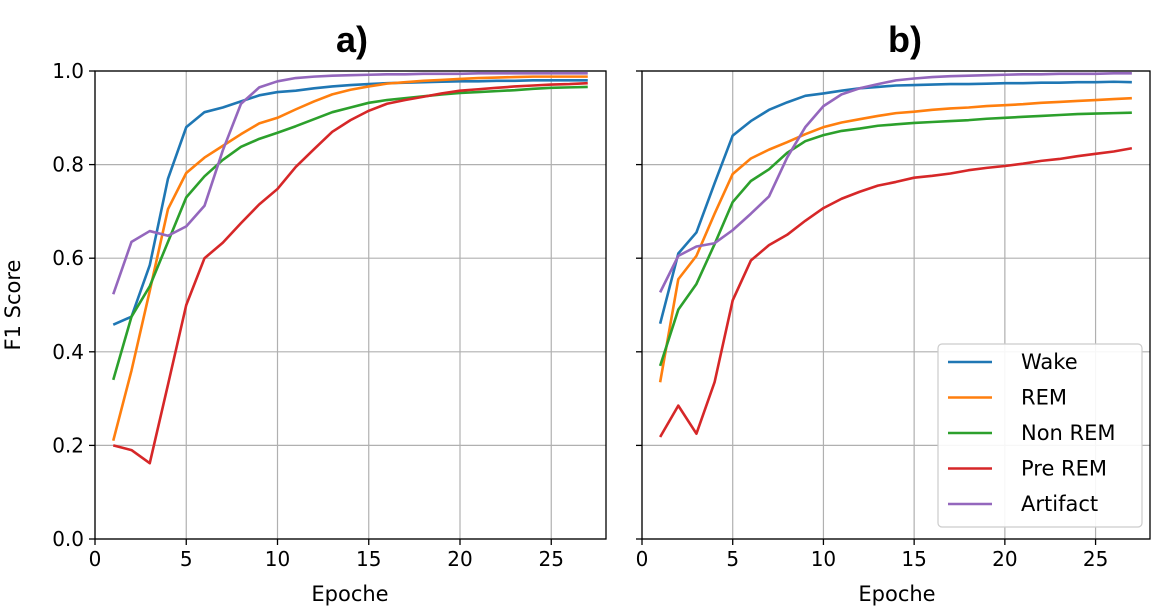 Image resolution: width=1162 pixels, height=614 pixels. I want to click on panel-b-xtick-label-0: 0, so click(642, 559).